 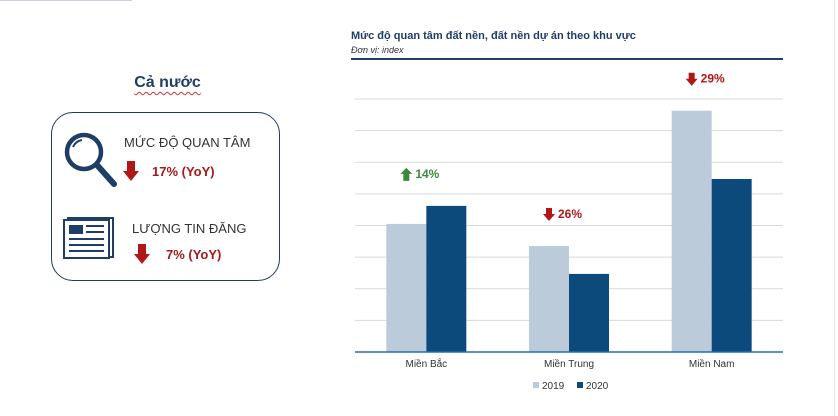 What do you see at coordinates (406, 174) in the screenshot?
I see `up-arrow-icon` at bounding box center [406, 174].